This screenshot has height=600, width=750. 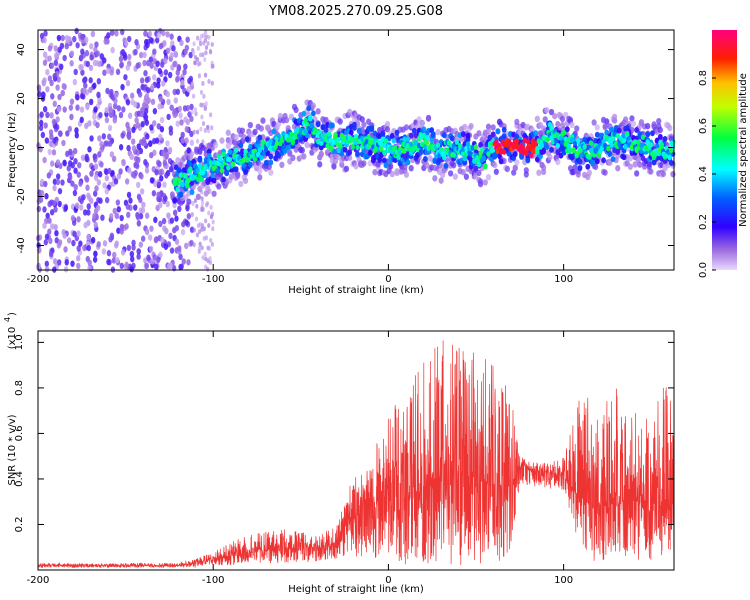 What do you see at coordinates (724, 150) in the screenshot?
I see `colorbar-gradient` at bounding box center [724, 150].